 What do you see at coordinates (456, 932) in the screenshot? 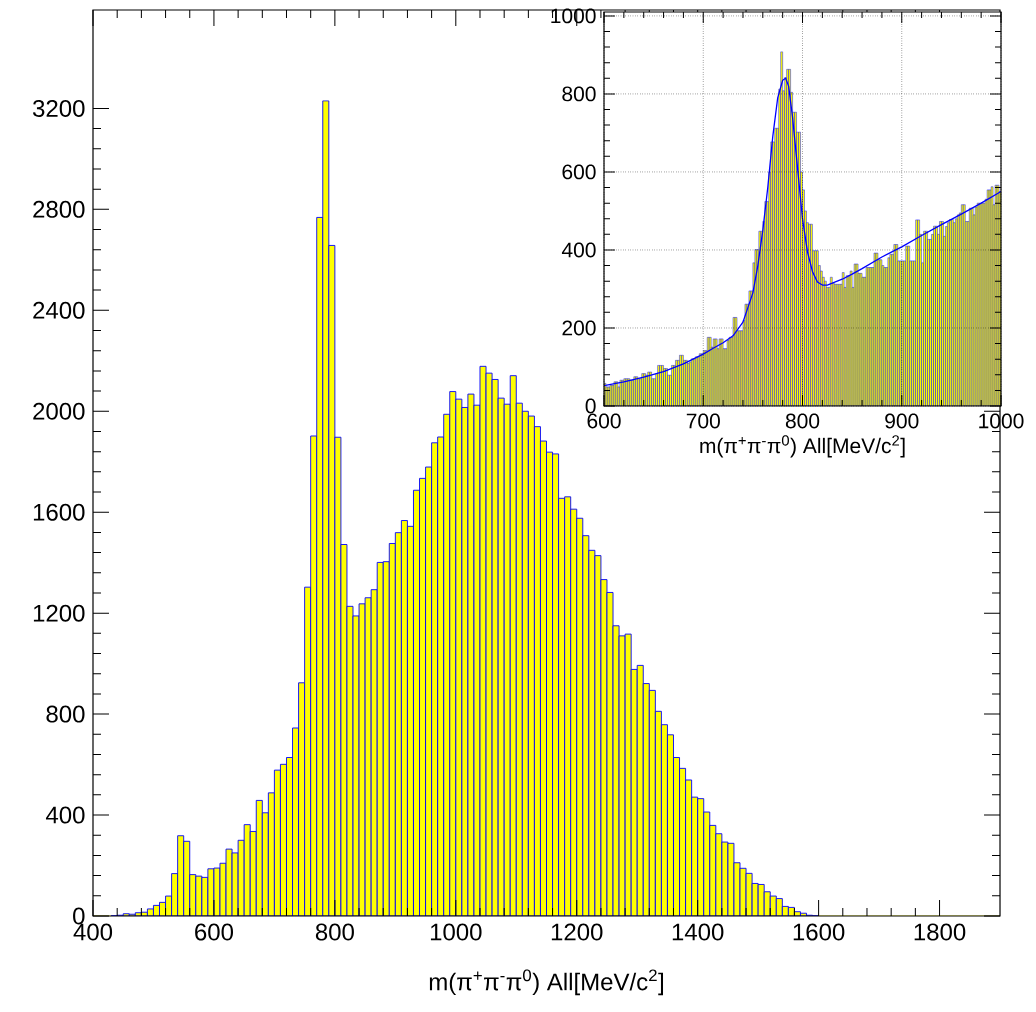
I see `x-tick-label: 1000` at bounding box center [456, 932].